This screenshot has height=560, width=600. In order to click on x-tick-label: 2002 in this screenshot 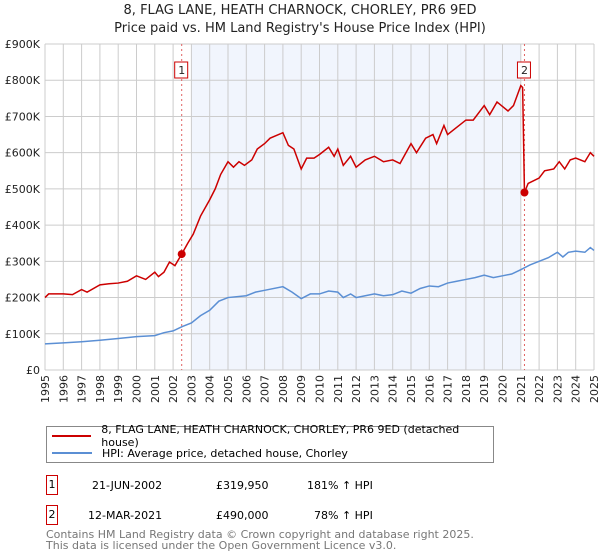, I will do `click(173, 389)`.